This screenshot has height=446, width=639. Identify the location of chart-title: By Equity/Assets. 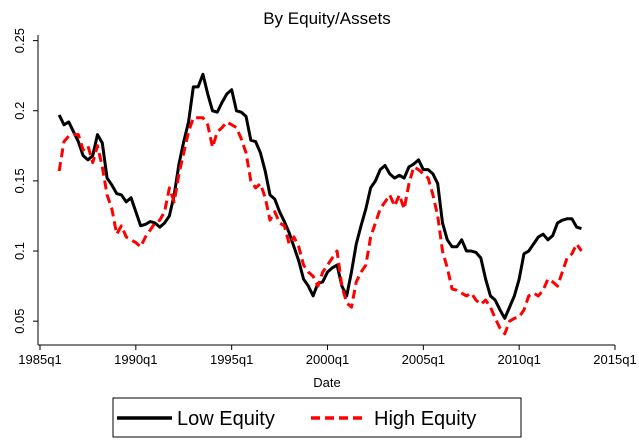
(327, 18).